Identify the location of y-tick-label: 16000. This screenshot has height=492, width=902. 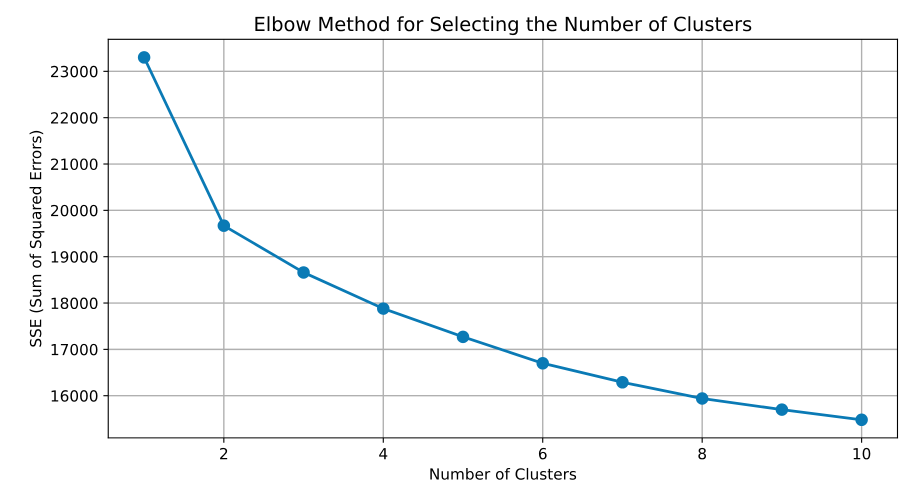
(75, 396).